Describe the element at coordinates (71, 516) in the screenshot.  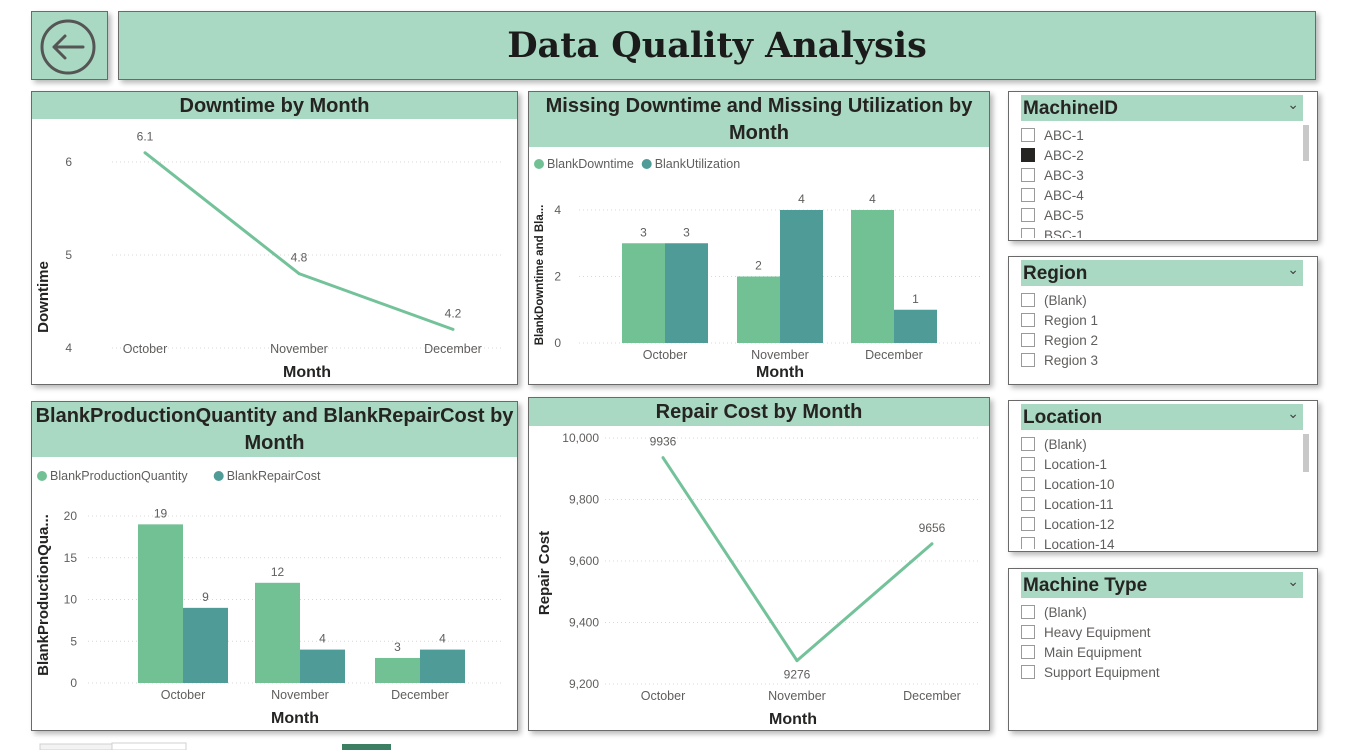
I see `y-tick-label: 20` at that location.